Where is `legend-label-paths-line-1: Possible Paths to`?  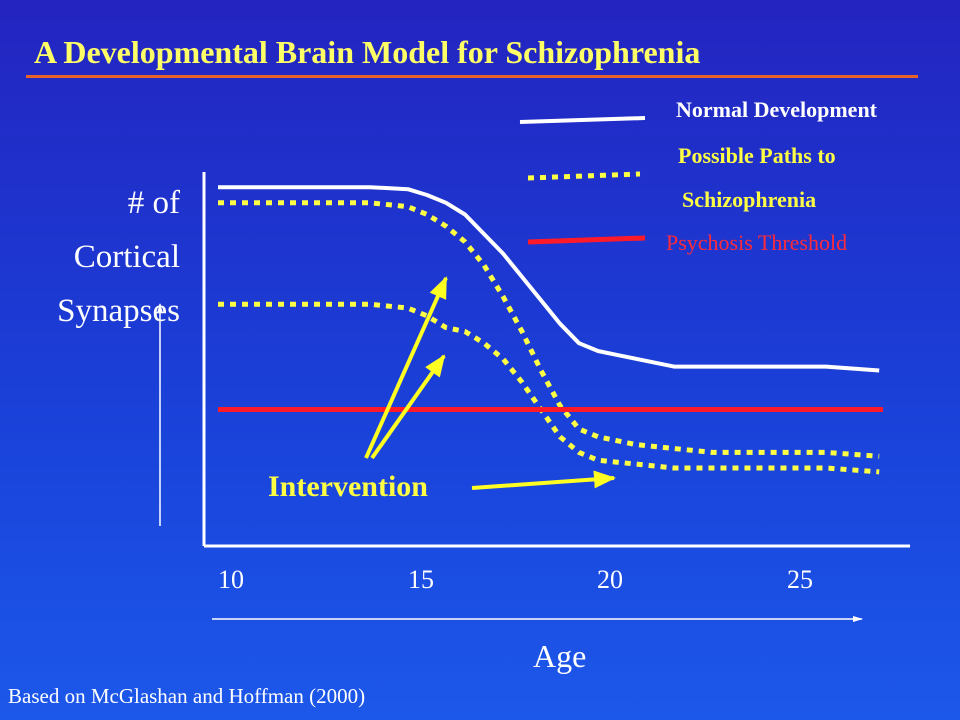
legend-label-paths-line-1: Possible Paths to is located at coordinates (757, 155).